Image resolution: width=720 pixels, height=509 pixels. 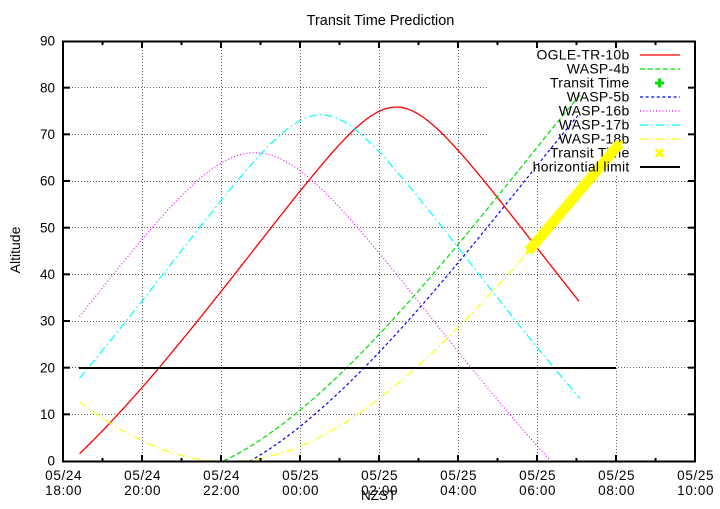 What do you see at coordinates (51, 461) in the screenshot?
I see `svg-text: 0` at bounding box center [51, 461].